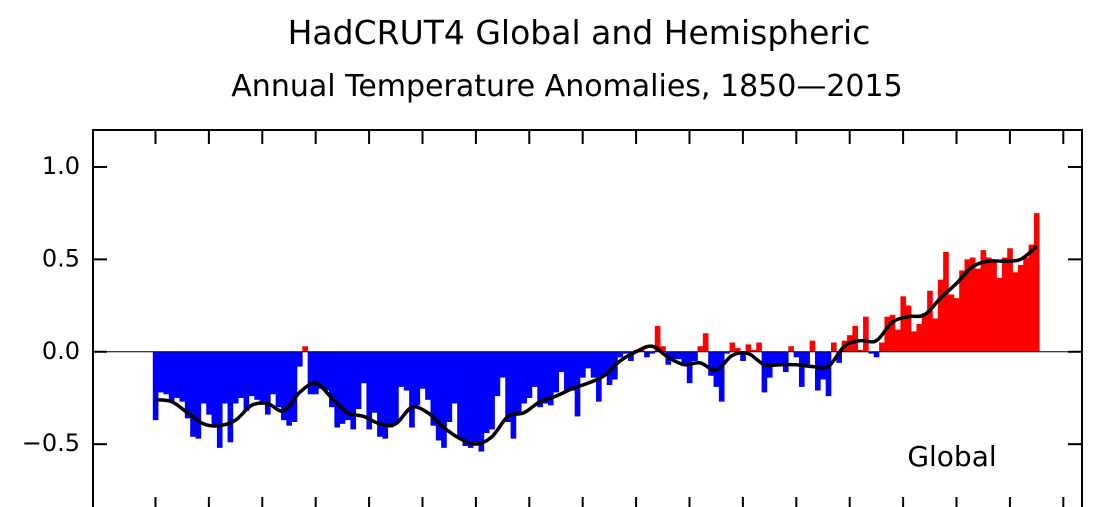  I want to click on y-tick-label: 0.5, so click(61, 258).